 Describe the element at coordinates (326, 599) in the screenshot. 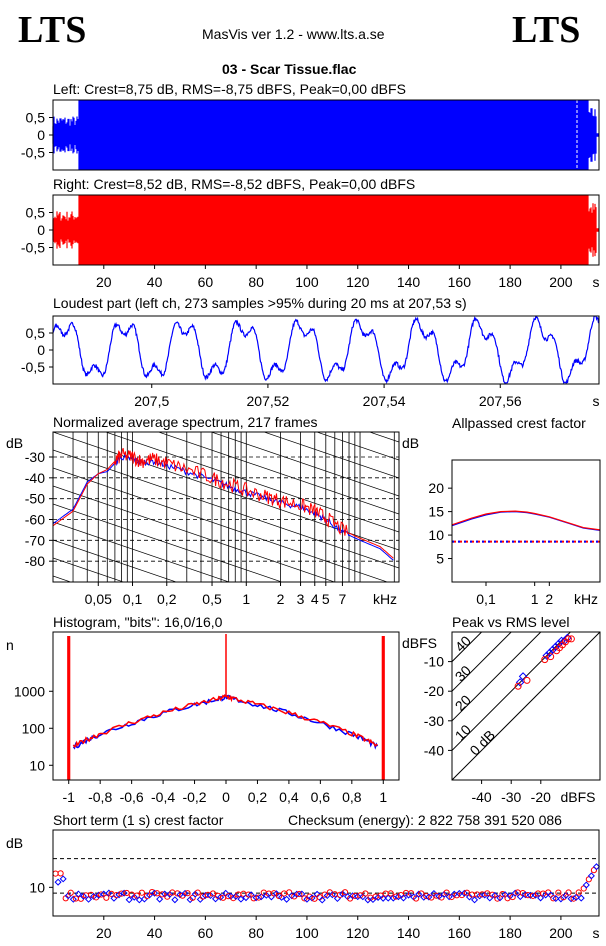

I see `x-tick-label: 5` at that location.